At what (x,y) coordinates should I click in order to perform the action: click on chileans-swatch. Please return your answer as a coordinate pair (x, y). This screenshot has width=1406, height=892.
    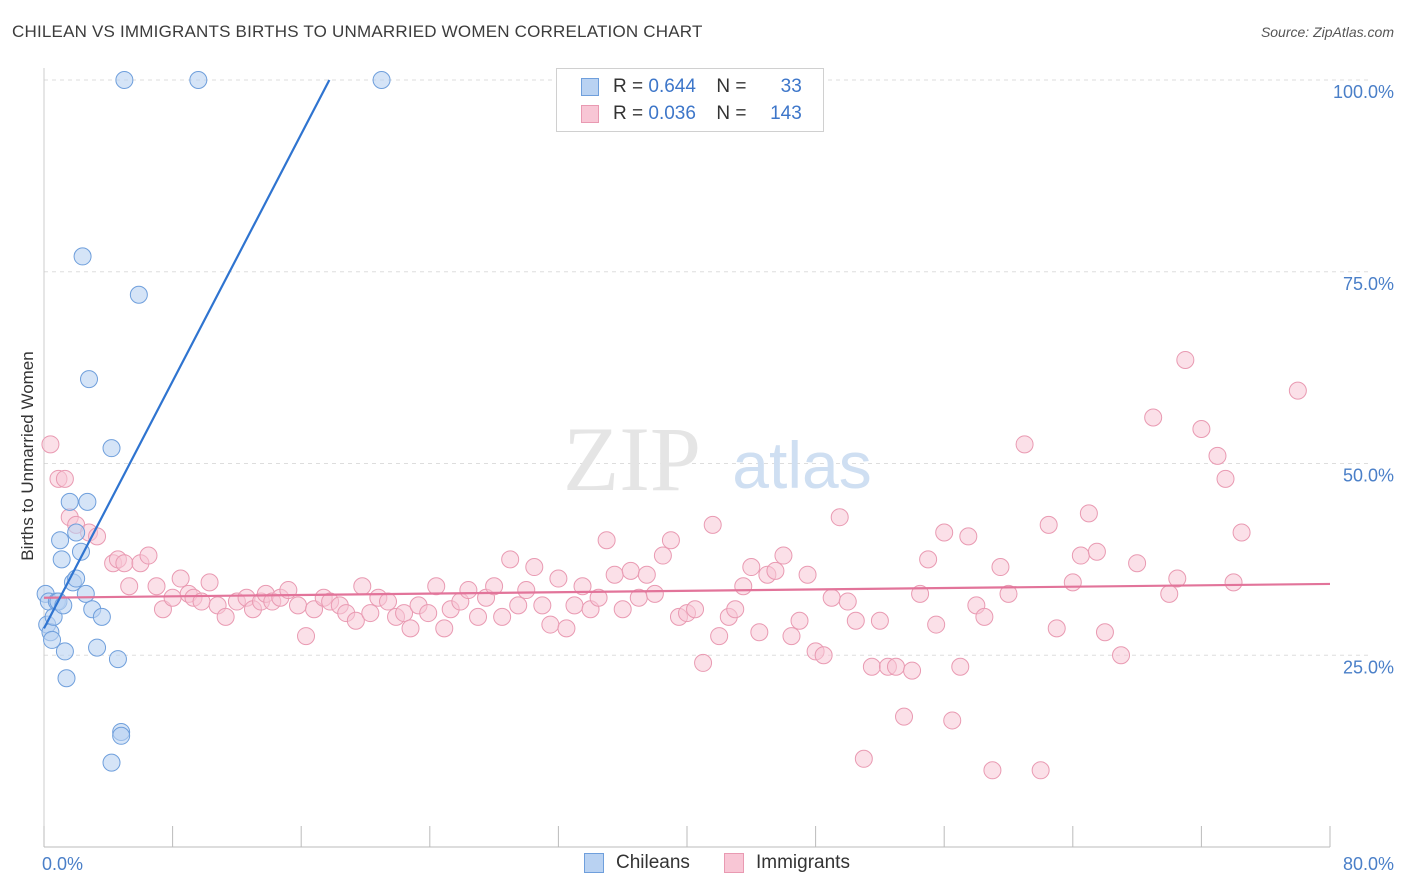
    Looking at the image, I should click on (594, 863).